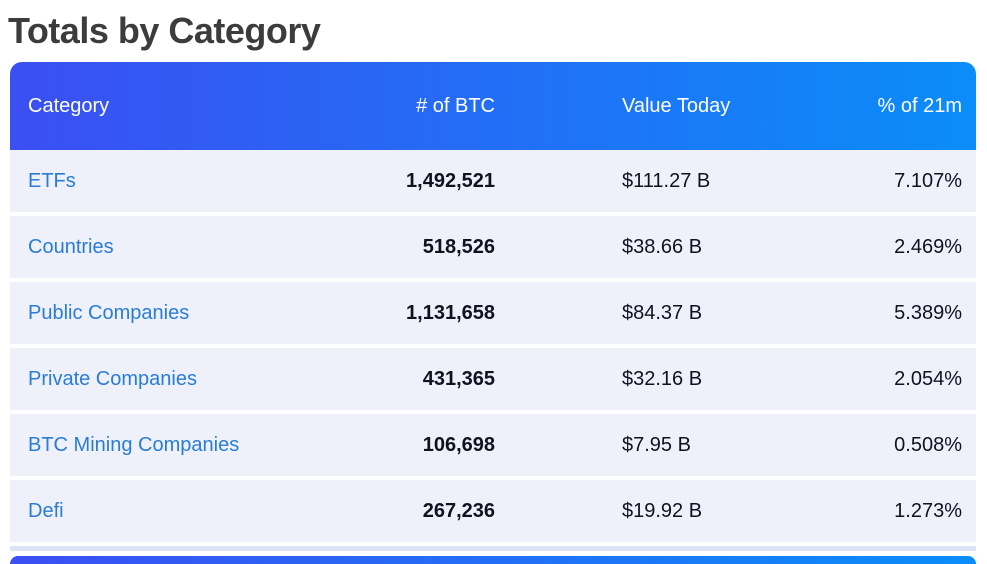 Image resolution: width=987 pixels, height=564 pixels. I want to click on btc-count: 1,131,658, so click(450, 312).